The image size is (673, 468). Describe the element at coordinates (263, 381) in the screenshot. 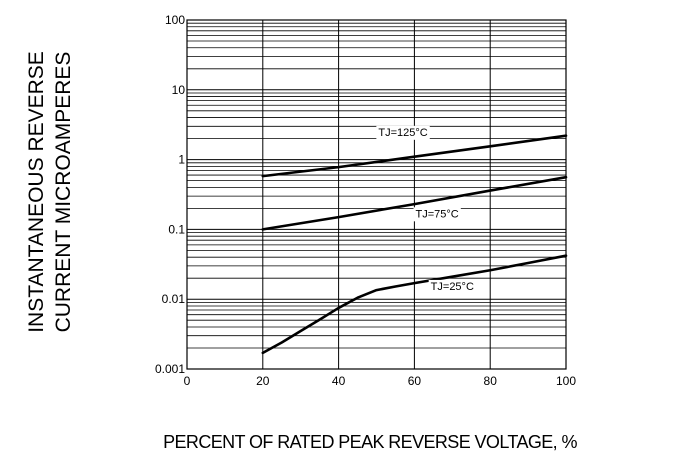

I see `x-tick-label: 20` at that location.